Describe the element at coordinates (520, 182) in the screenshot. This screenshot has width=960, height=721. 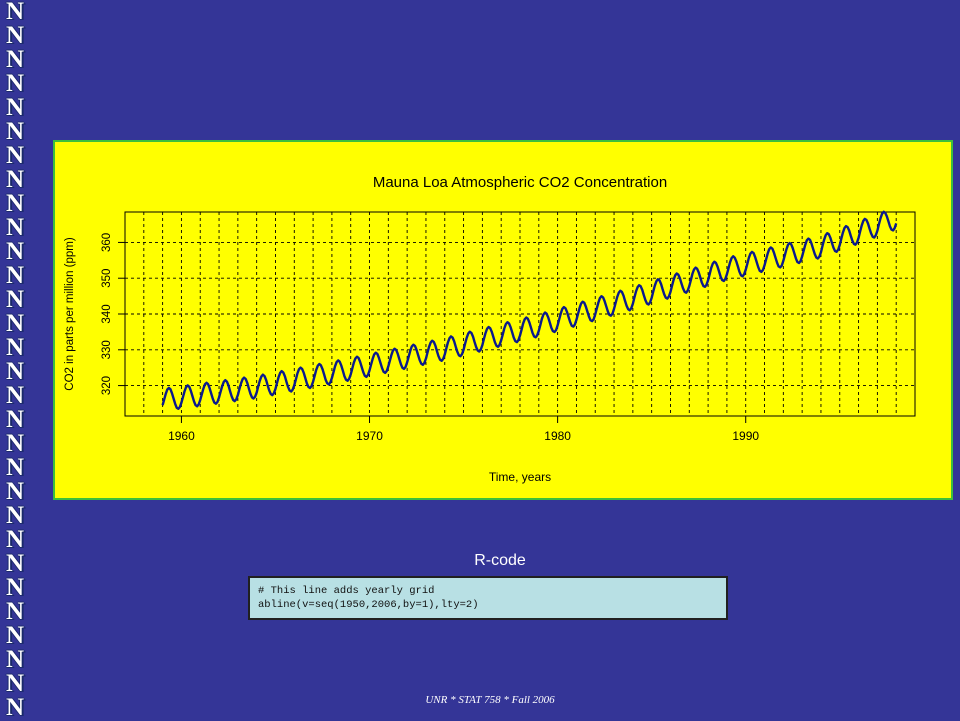
I see `chart-title: Mauna Loa Atmospheric CO2 Concentration` at that location.